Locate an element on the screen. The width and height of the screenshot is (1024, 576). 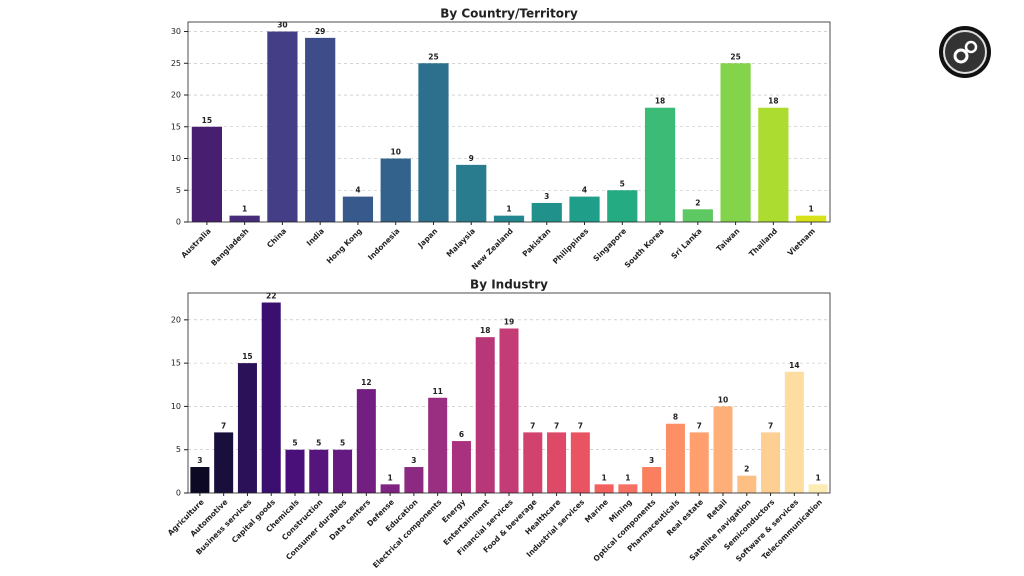
value-label: 14 is located at coordinates (794, 365).